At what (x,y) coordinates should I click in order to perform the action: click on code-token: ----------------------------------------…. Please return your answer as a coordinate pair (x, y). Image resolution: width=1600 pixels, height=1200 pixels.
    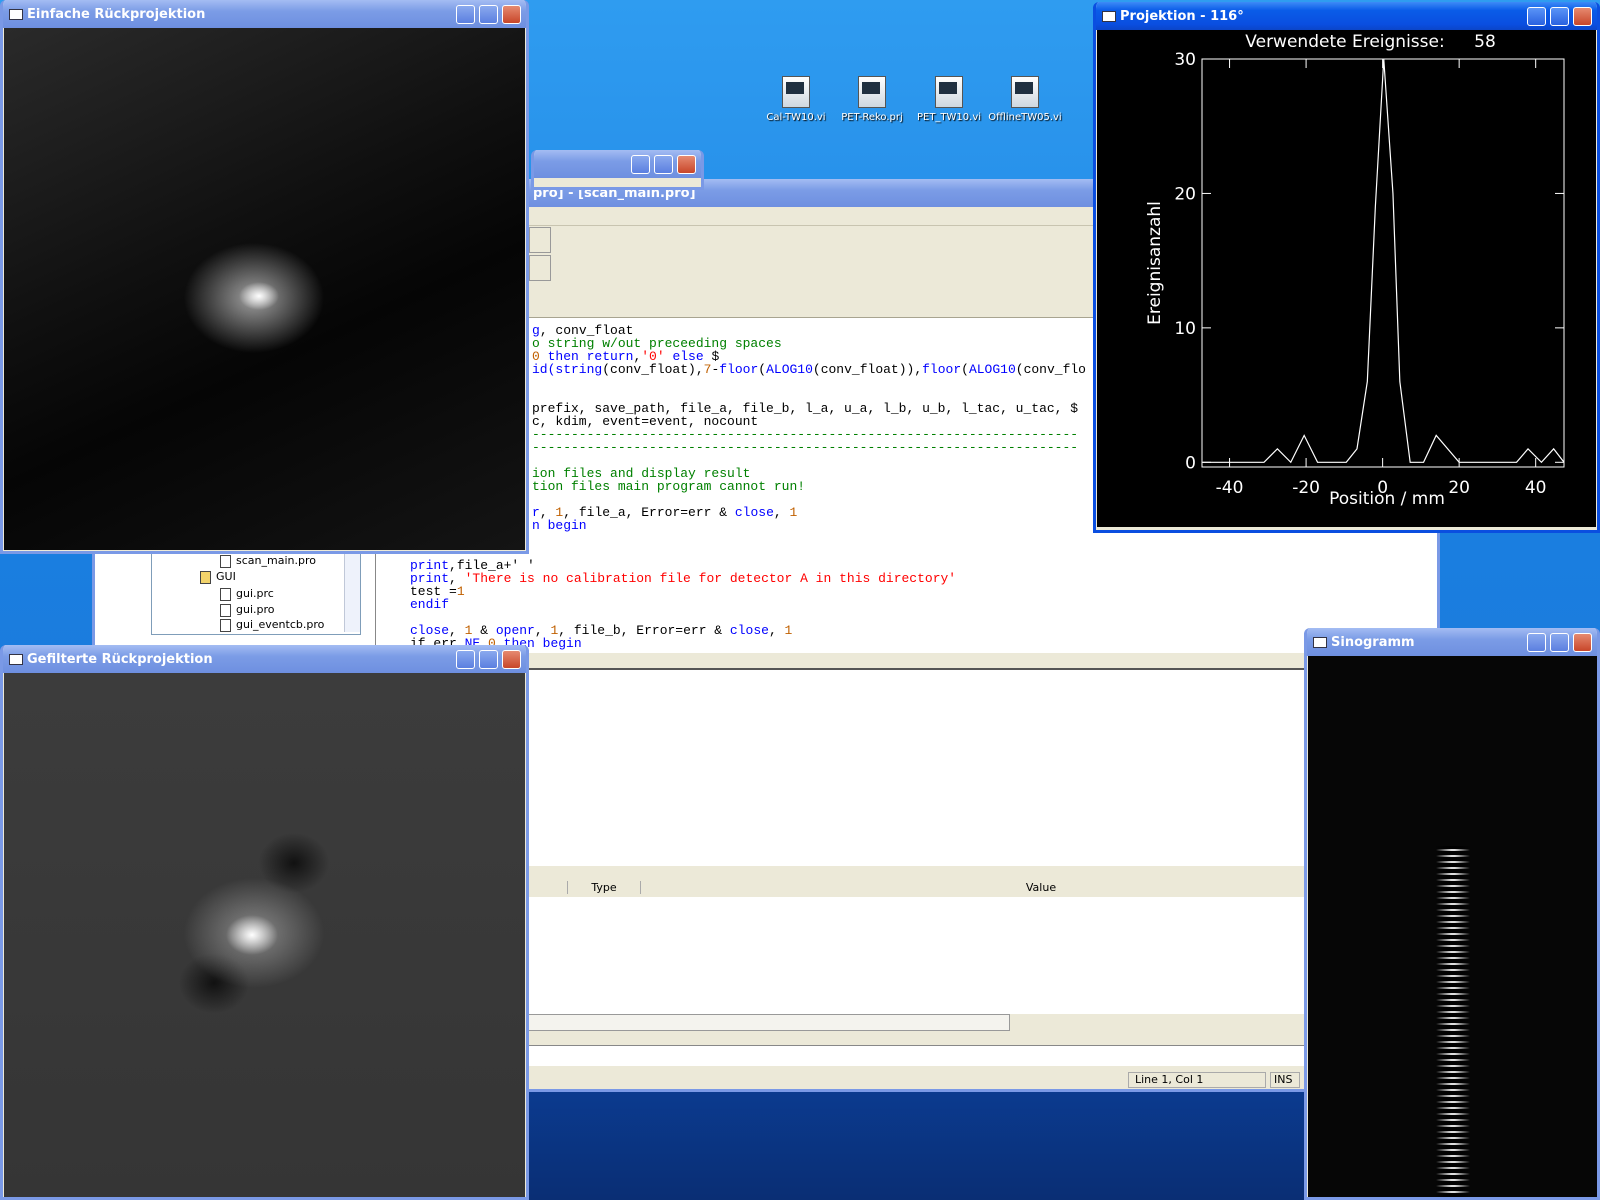
    Looking at the image, I should click on (805, 434).